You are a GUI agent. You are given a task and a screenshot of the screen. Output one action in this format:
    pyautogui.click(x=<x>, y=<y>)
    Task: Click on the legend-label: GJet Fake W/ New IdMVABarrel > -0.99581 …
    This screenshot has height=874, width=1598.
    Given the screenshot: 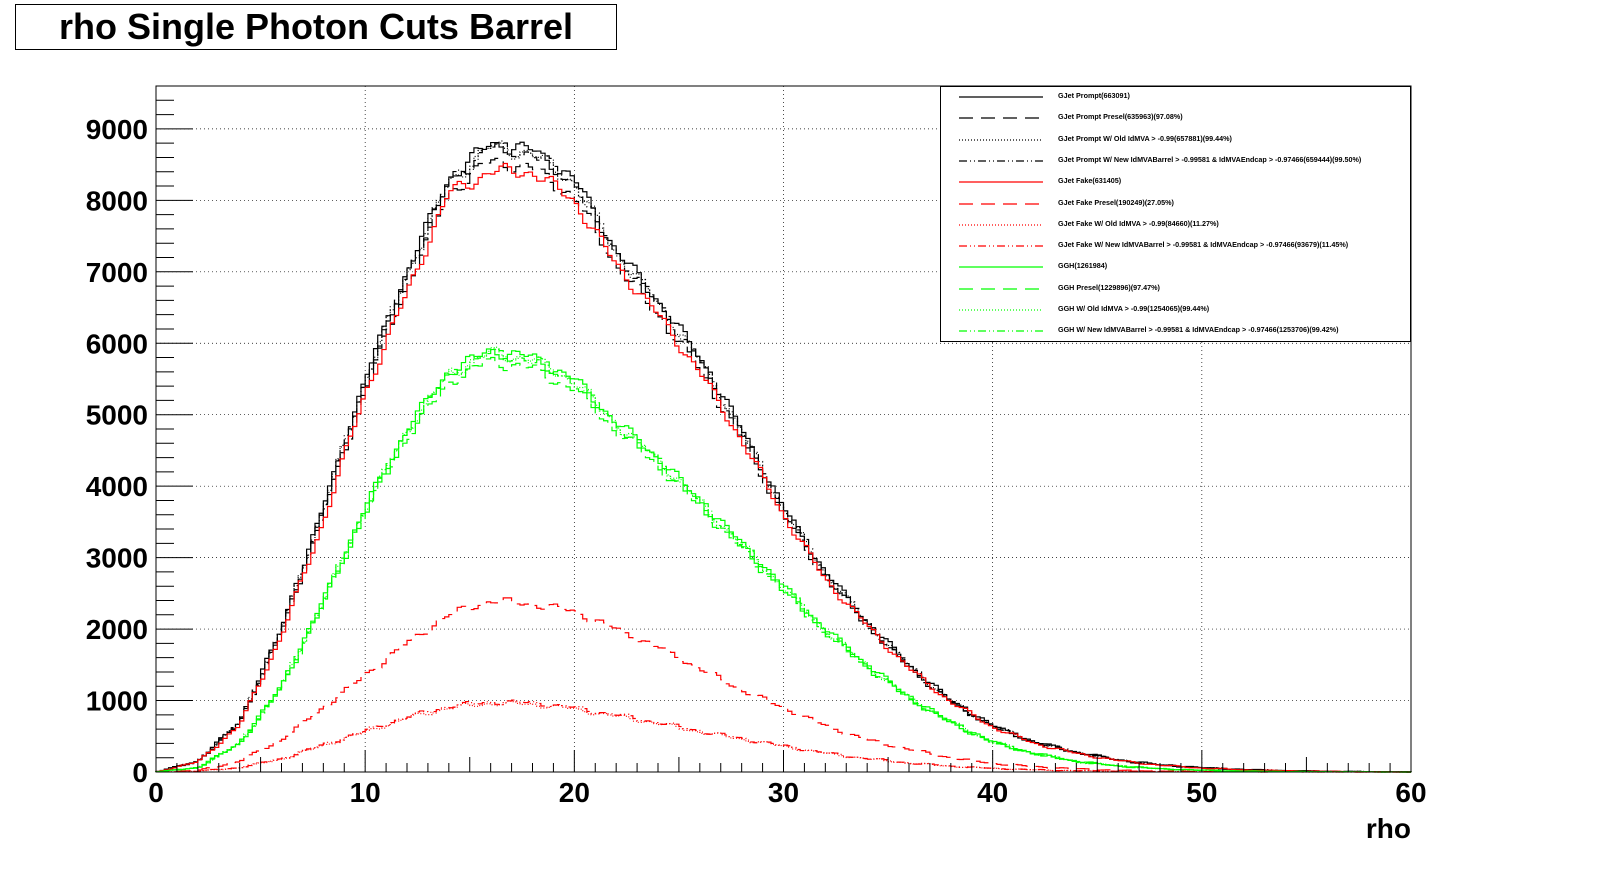 What is the action you would take?
    pyautogui.click(x=1203, y=245)
    